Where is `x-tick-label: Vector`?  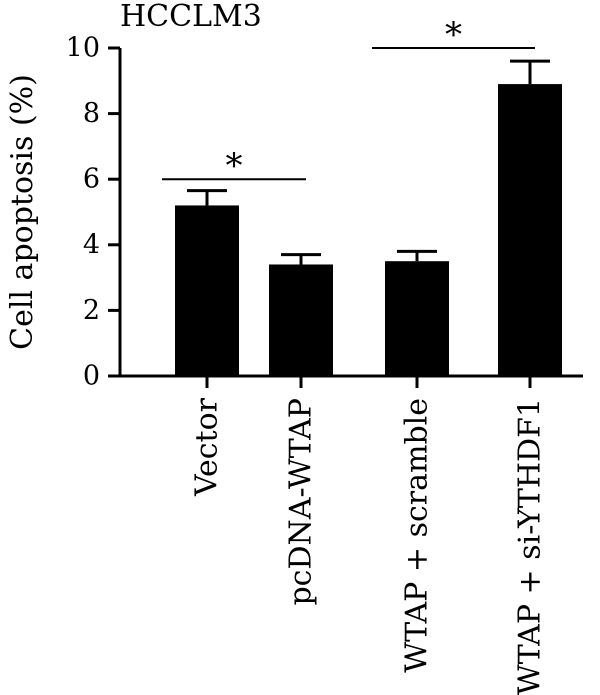 x-tick-label: Vector is located at coordinates (207, 447).